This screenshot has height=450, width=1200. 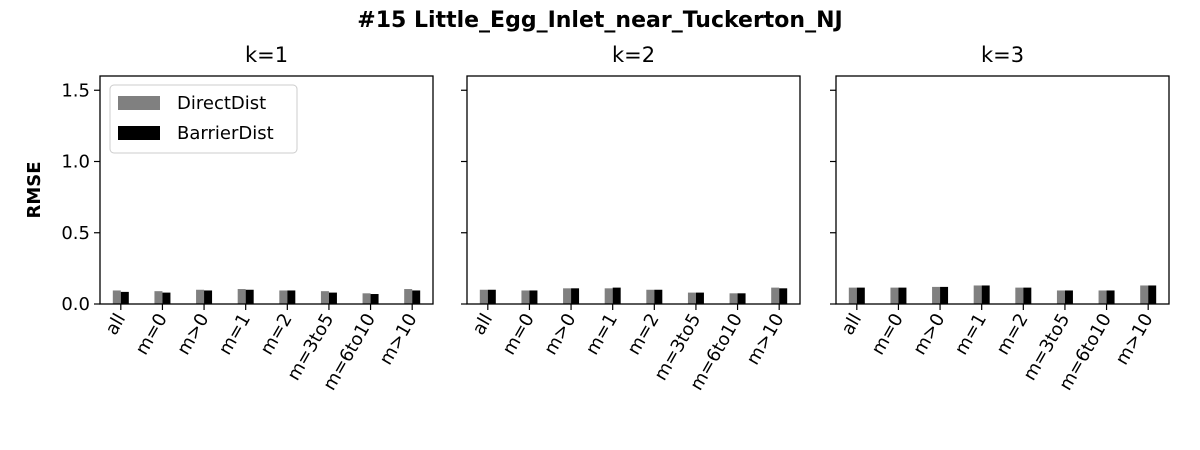 What do you see at coordinates (225, 133) in the screenshot?
I see `legend-label: BarrierDist` at bounding box center [225, 133].